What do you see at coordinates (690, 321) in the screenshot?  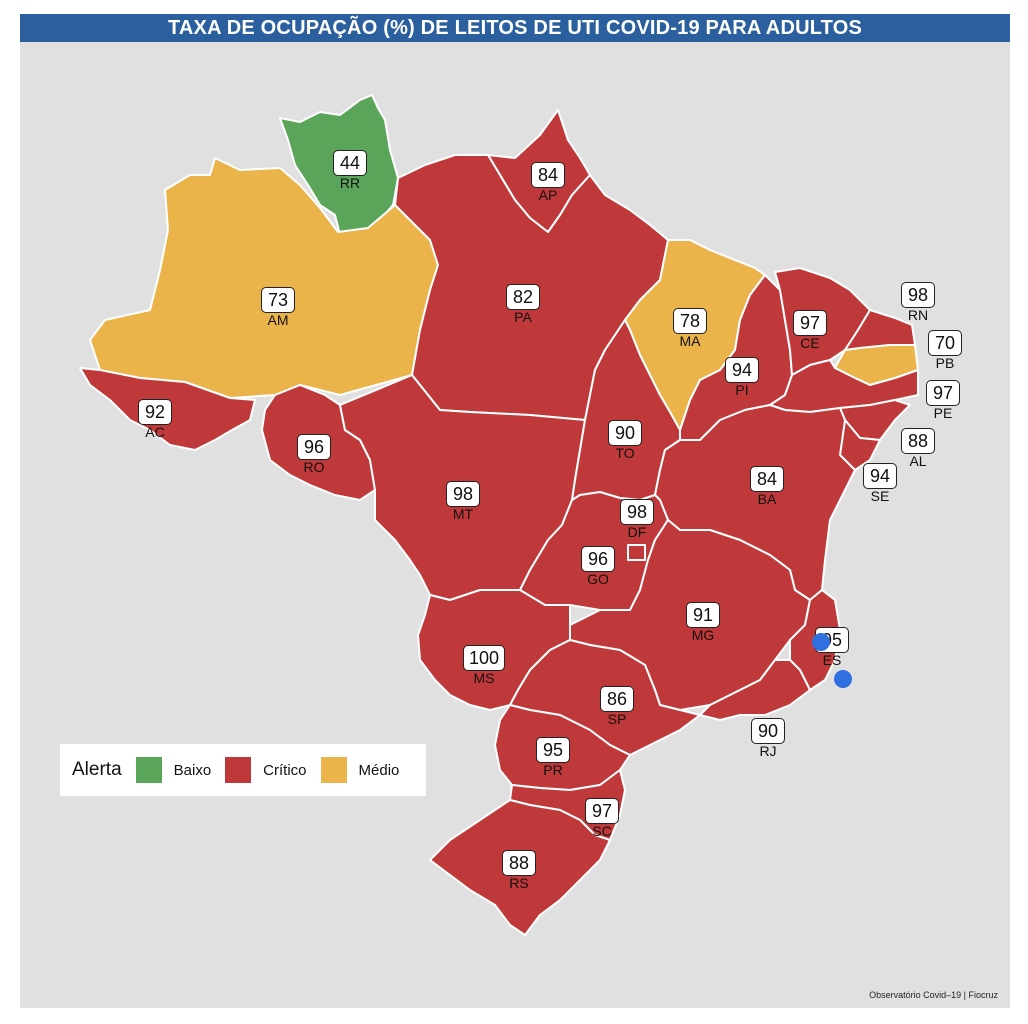 I see `state-value: 78` at bounding box center [690, 321].